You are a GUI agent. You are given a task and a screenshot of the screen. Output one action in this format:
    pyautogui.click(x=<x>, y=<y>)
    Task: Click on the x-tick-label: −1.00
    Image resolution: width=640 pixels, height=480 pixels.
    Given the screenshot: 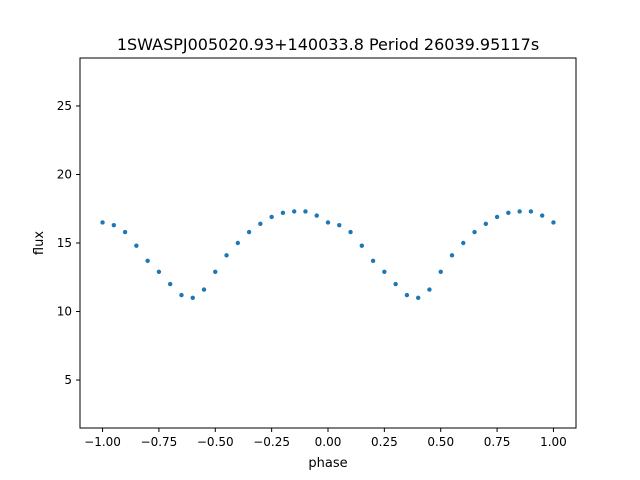 What is the action you would take?
    pyautogui.click(x=102, y=442)
    